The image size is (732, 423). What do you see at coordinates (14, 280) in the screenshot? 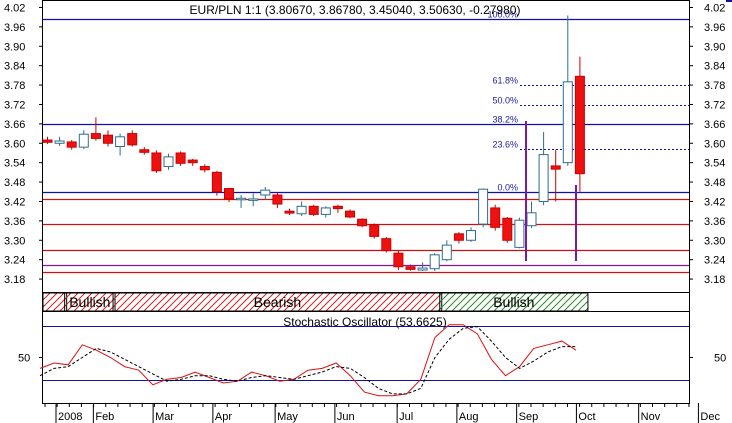
I see `y-tick-label-left: 3.18` at bounding box center [14, 280].